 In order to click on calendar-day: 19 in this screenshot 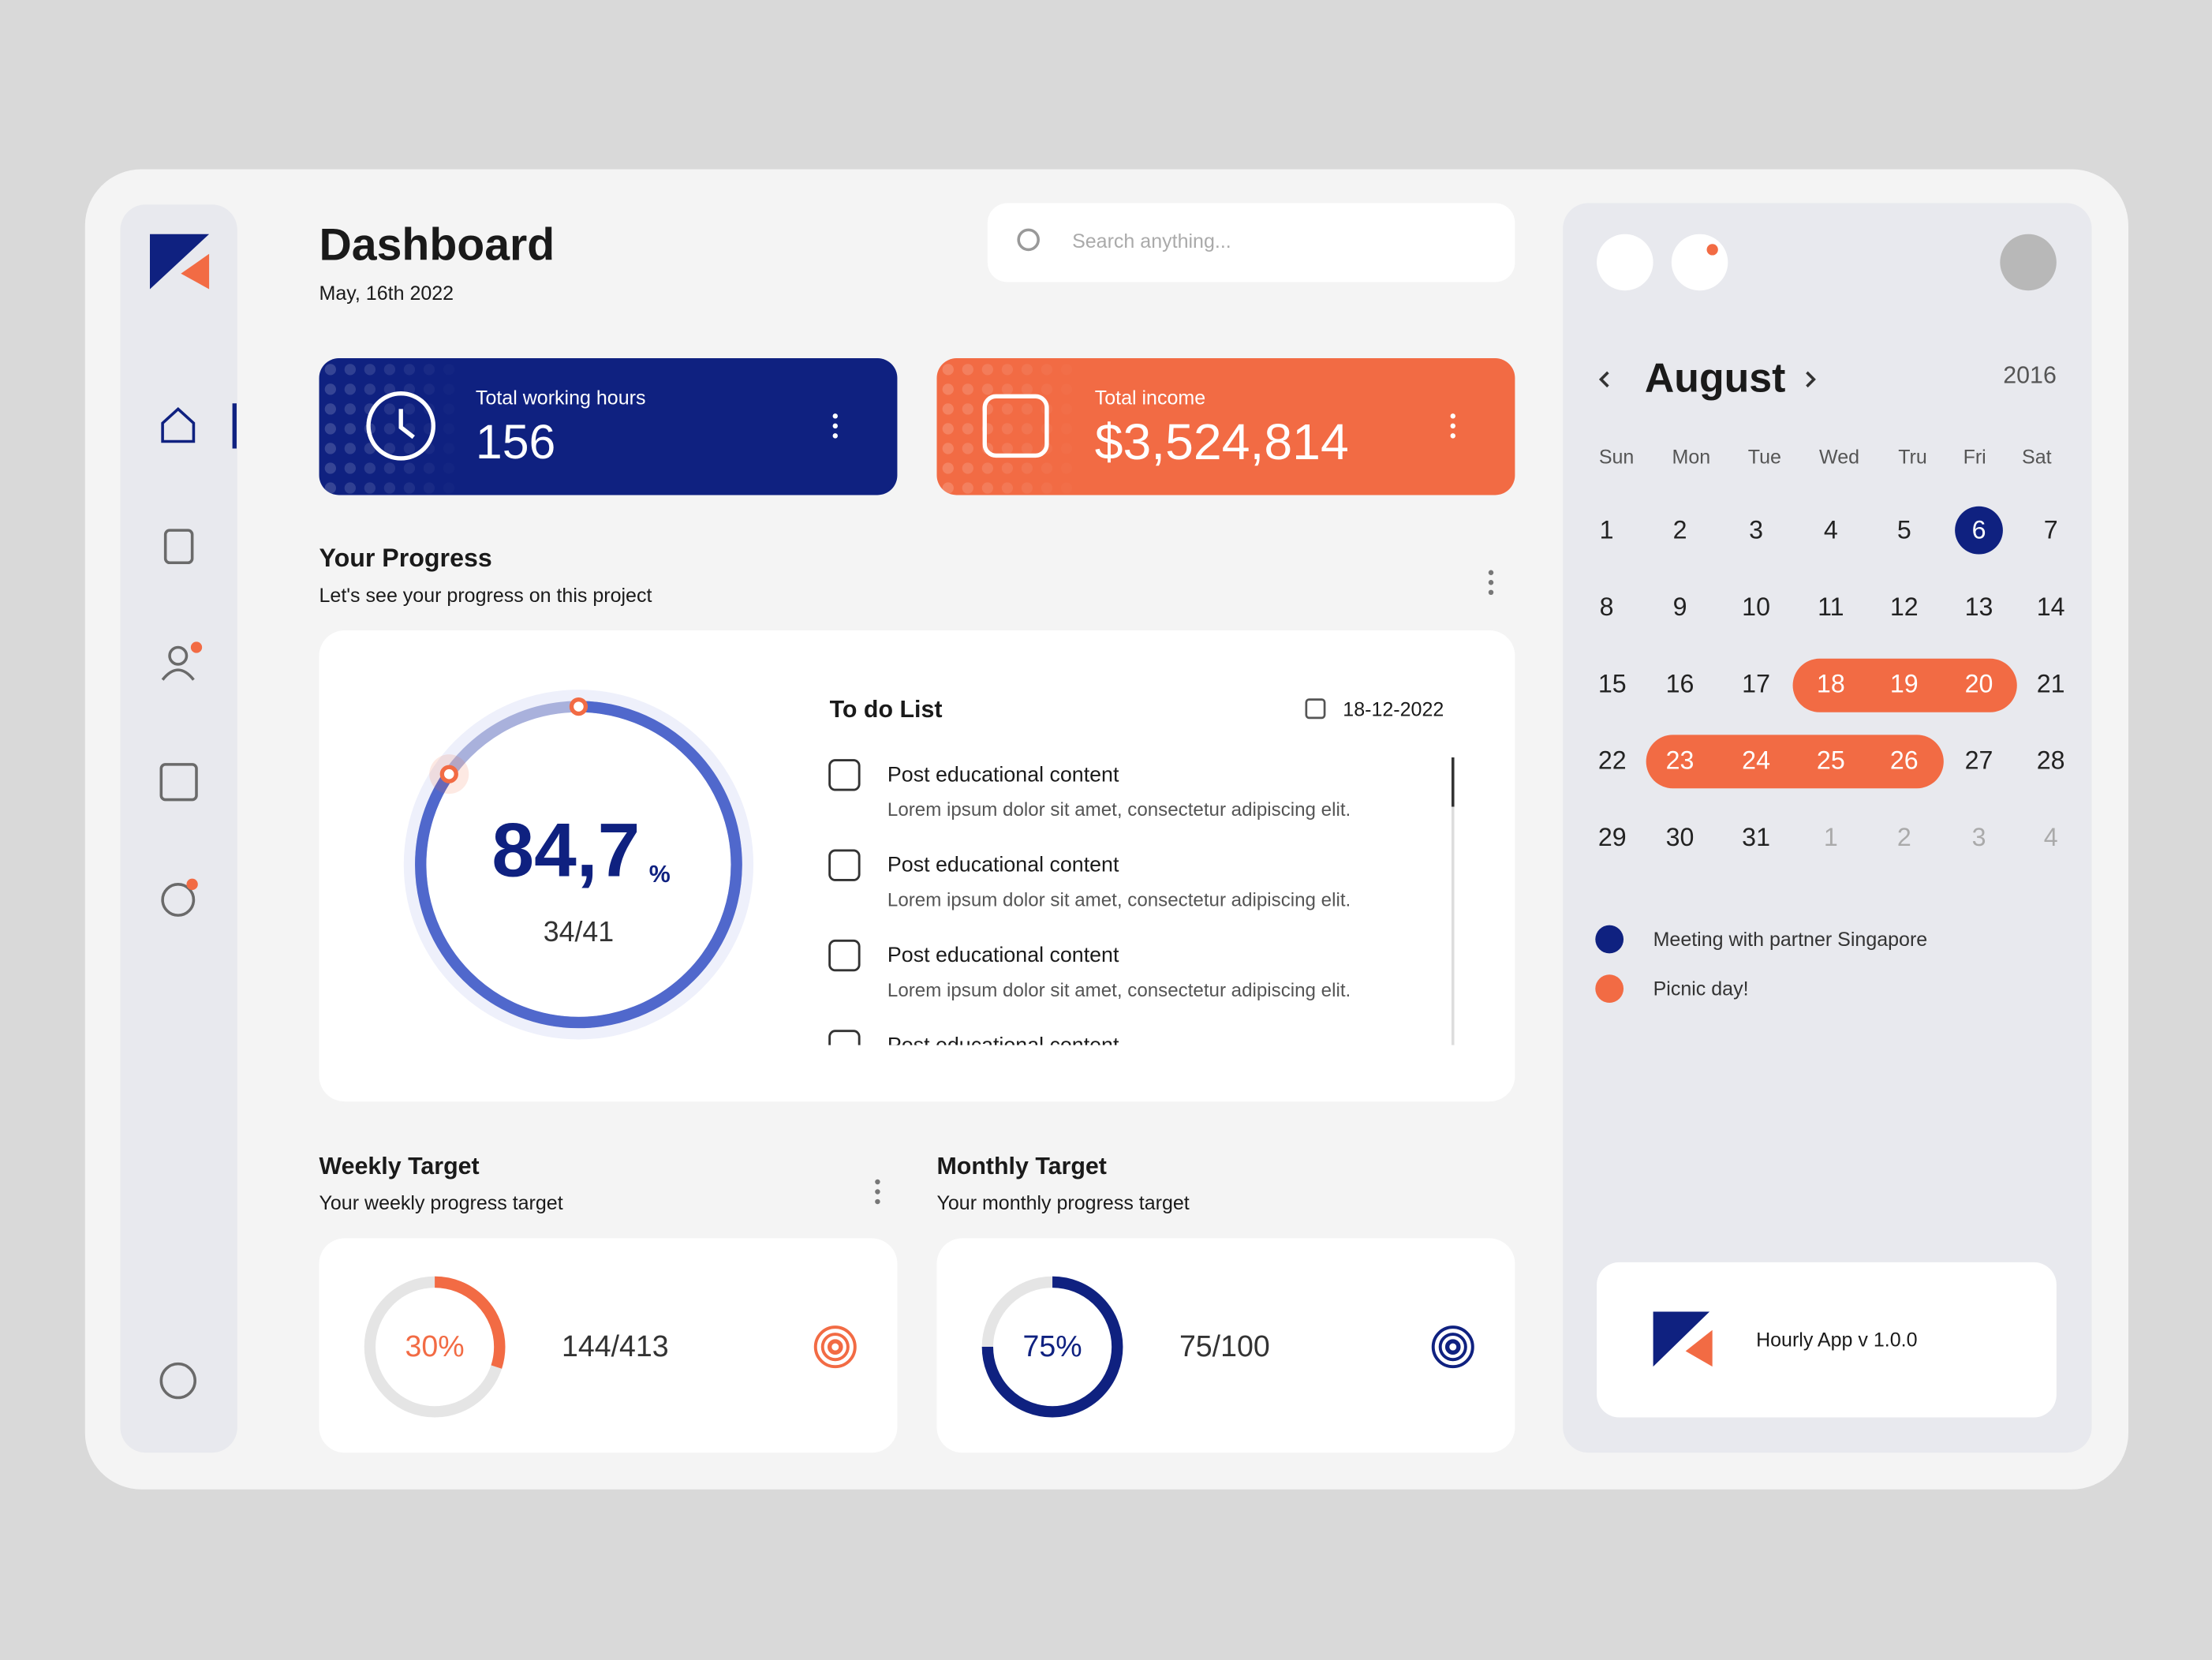, I will do `click(1904, 683)`.